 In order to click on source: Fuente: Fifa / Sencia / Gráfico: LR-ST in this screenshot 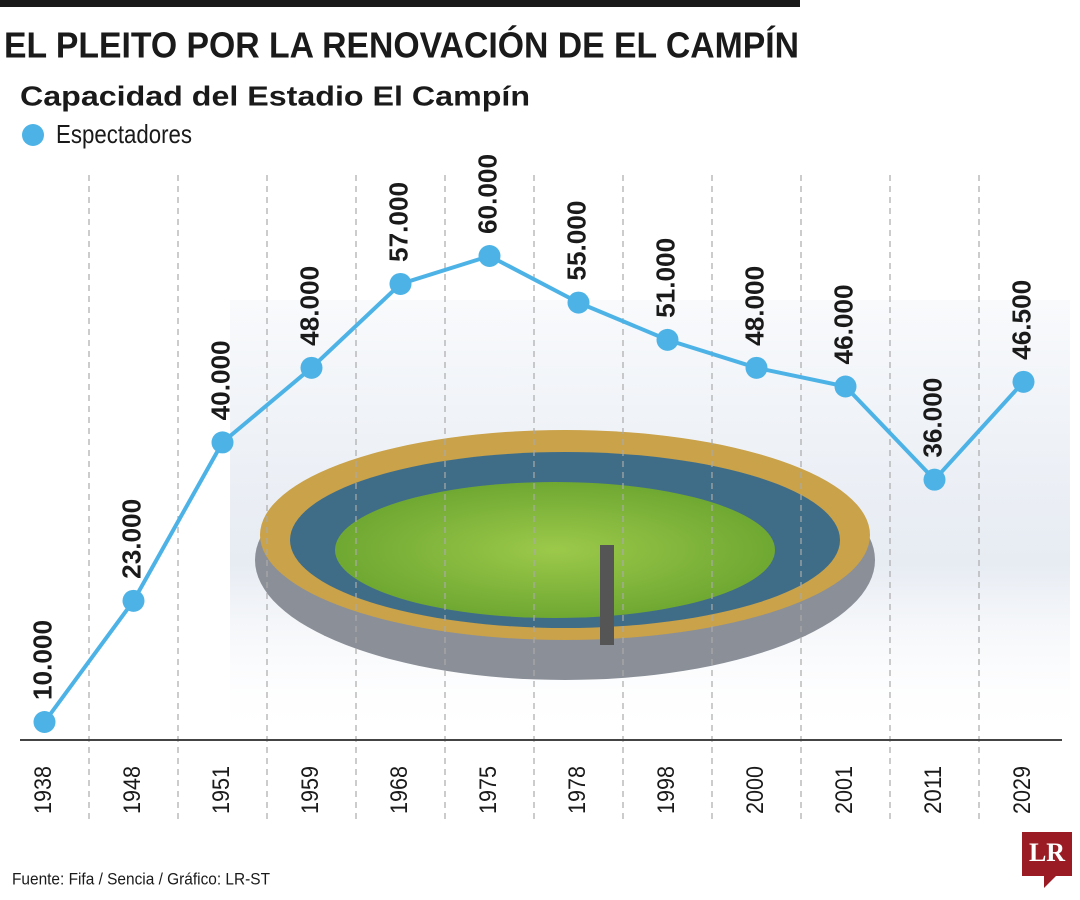, I will do `click(141, 878)`.